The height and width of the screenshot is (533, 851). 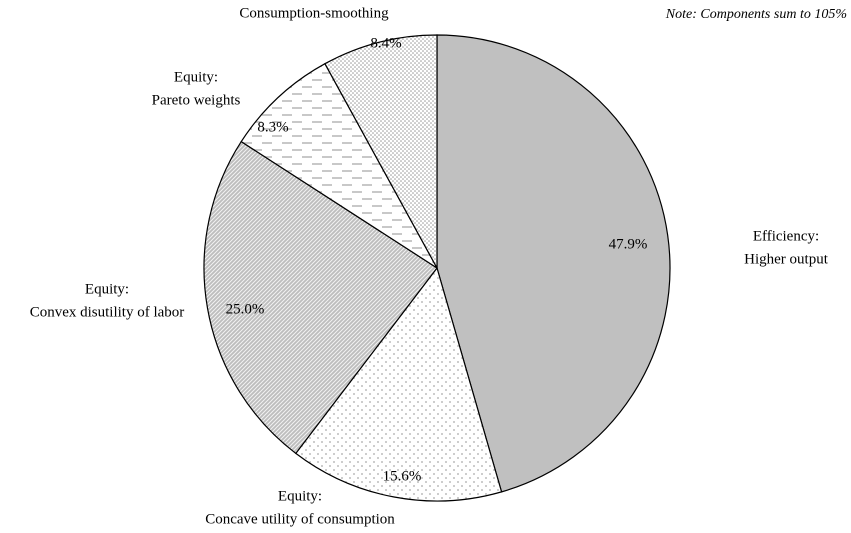 What do you see at coordinates (385, 43) in the screenshot?
I see `value-label: 8.4%` at bounding box center [385, 43].